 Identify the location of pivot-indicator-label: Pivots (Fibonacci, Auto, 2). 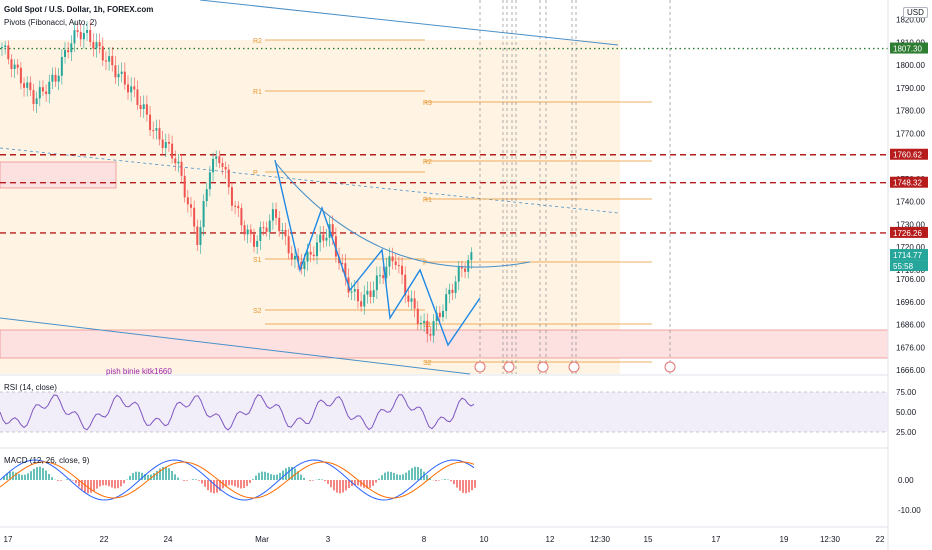
(50, 22).